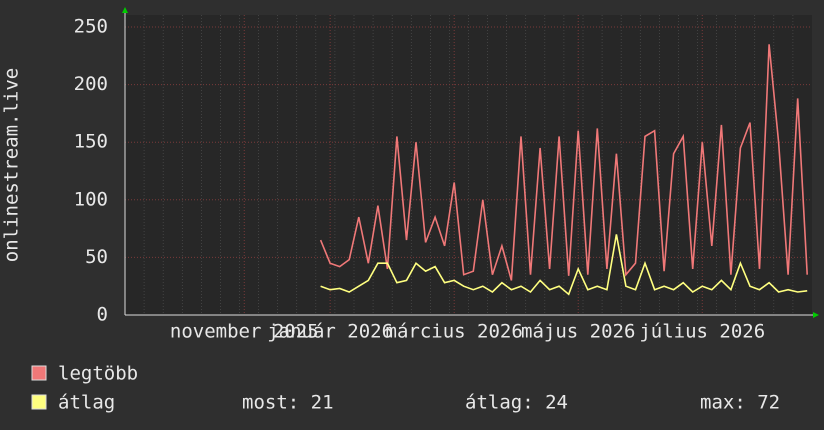 This screenshot has width=824, height=430. Describe the element at coordinates (96, 257) in the screenshot. I see `y-tick-label: 50` at that location.